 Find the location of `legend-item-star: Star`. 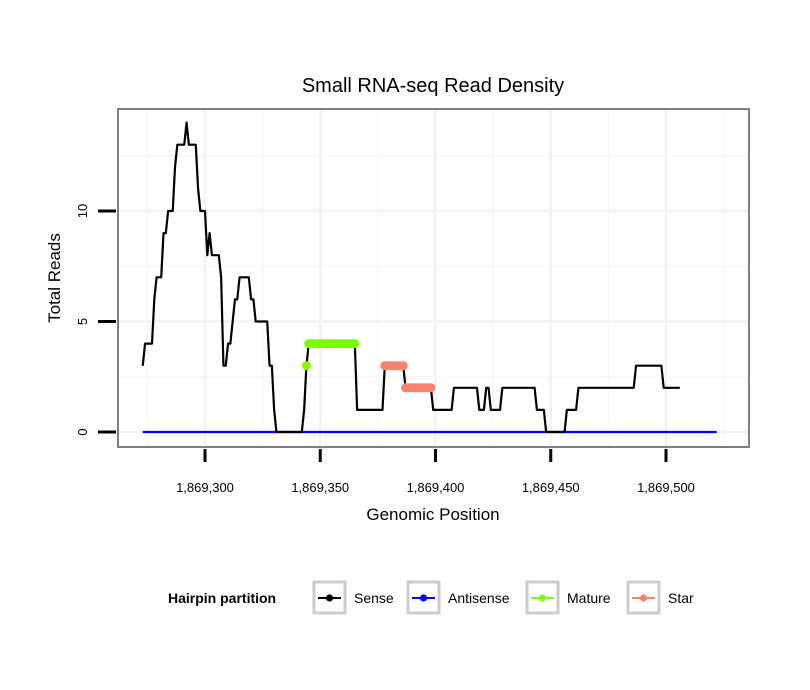

legend-item-star: Star is located at coordinates (660, 597).